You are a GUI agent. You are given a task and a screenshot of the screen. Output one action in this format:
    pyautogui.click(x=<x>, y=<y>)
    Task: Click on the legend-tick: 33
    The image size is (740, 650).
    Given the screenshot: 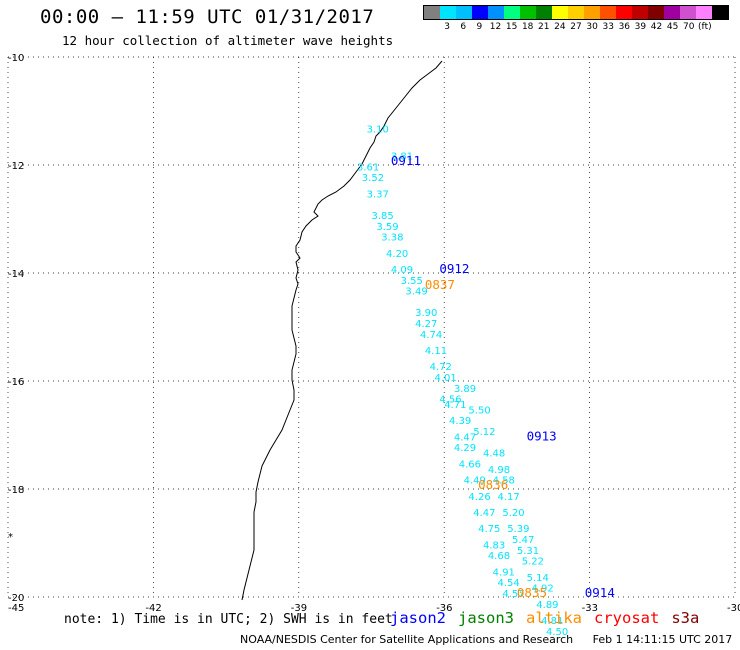 What is the action you would take?
    pyautogui.click(x=608, y=27)
    